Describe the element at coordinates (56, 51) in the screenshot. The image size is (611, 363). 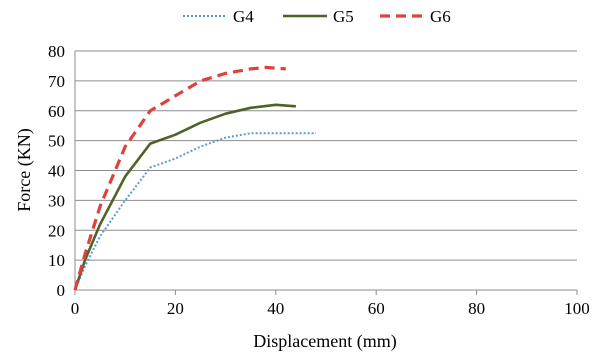
I see `y-tick-label: 80` at that location.